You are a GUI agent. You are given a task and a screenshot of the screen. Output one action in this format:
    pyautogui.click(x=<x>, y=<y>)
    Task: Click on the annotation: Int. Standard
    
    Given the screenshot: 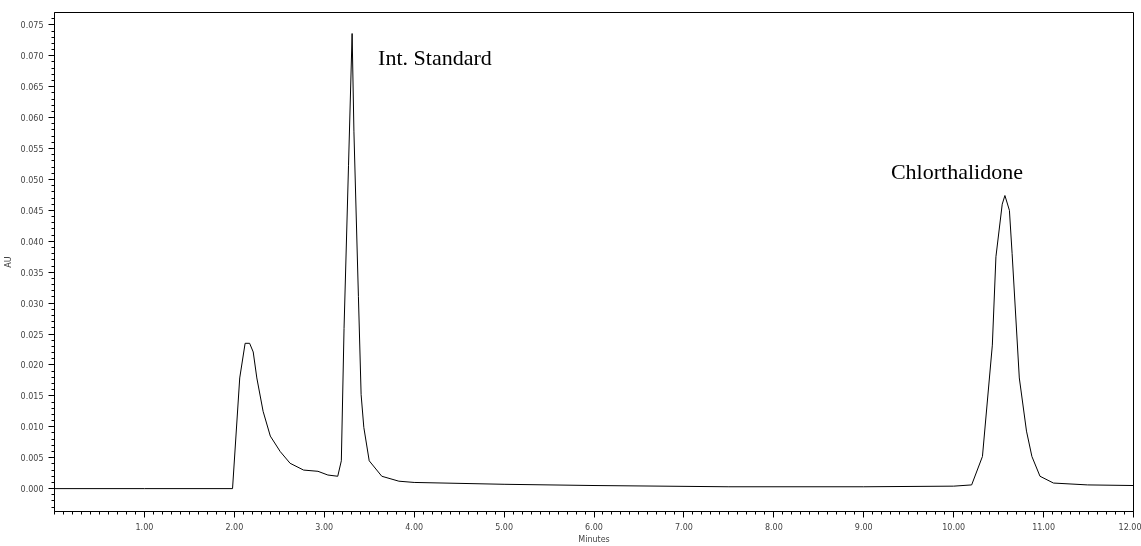 What is the action you would take?
    pyautogui.click(x=435, y=57)
    